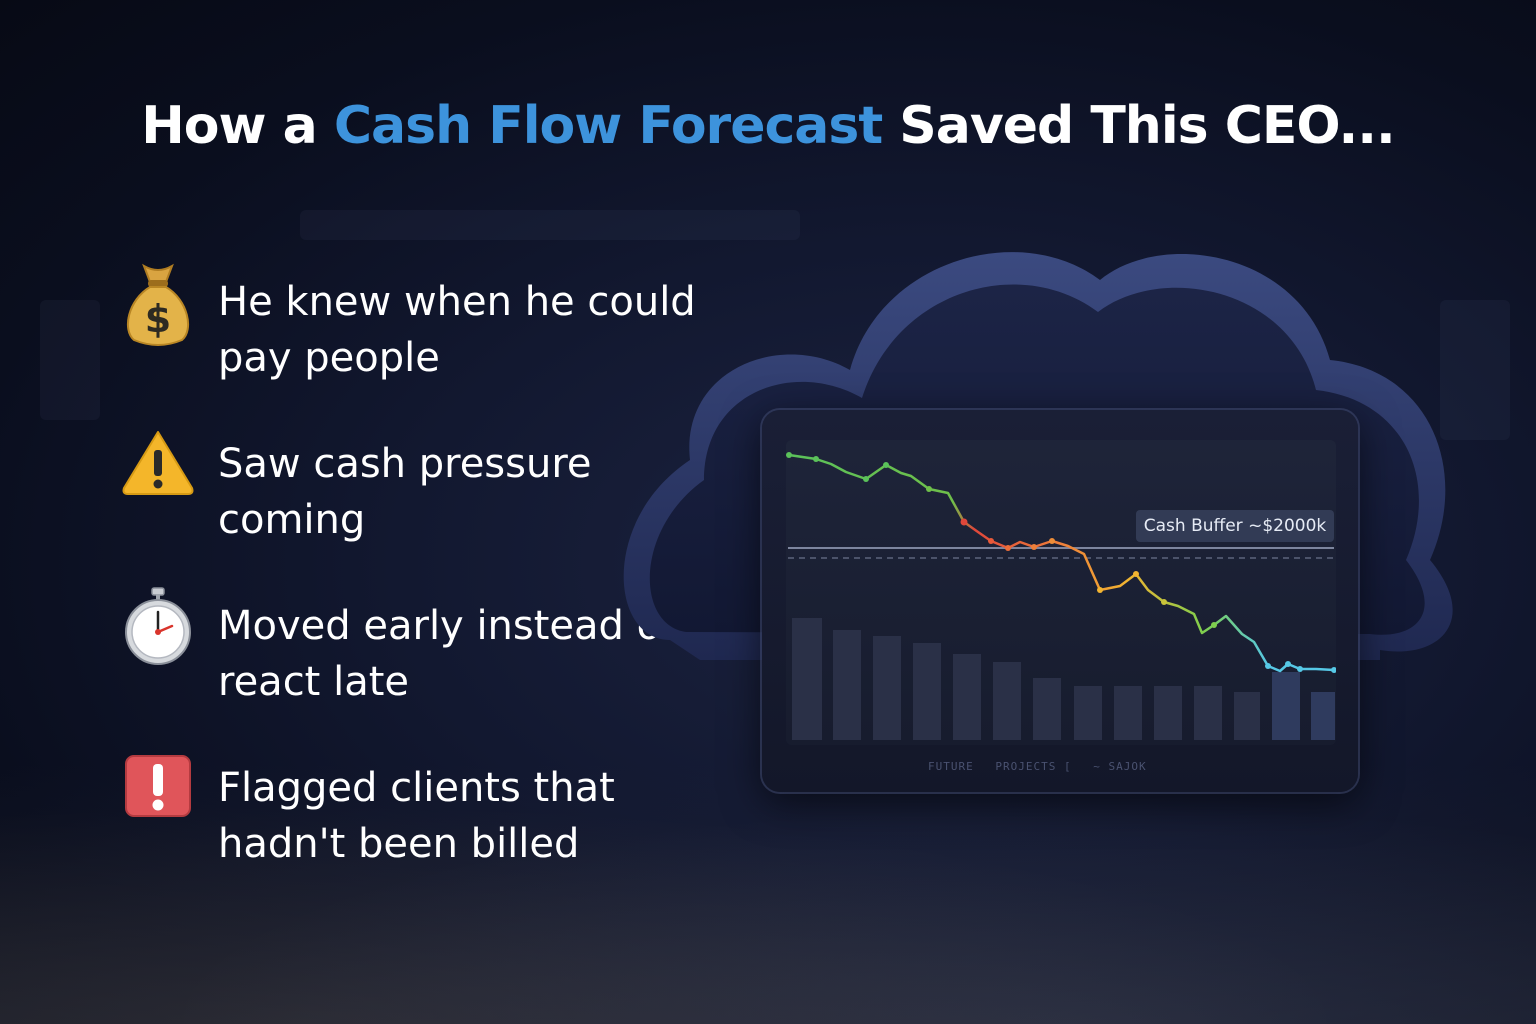 Image resolution: width=1536 pixels, height=1024 pixels. I want to click on footer-label: ~ SAJOK, so click(1120, 766).